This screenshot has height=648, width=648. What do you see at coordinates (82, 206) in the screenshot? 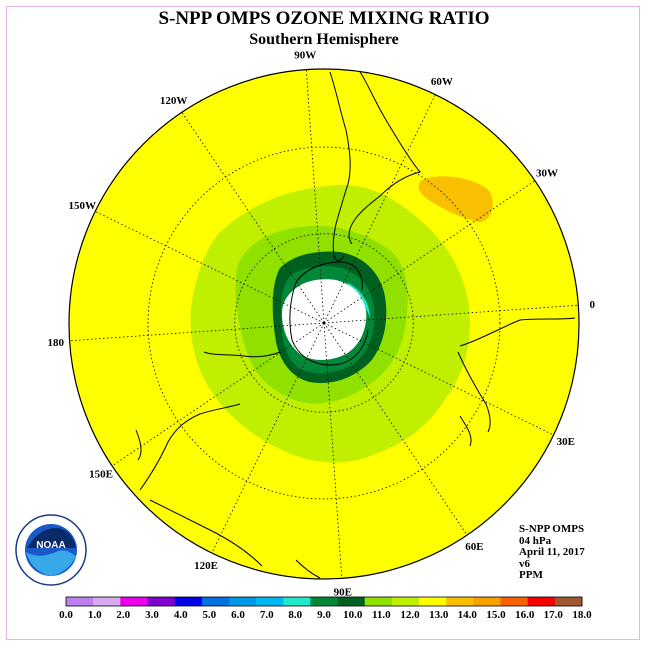
I see `longitude-label: 150W` at bounding box center [82, 206].